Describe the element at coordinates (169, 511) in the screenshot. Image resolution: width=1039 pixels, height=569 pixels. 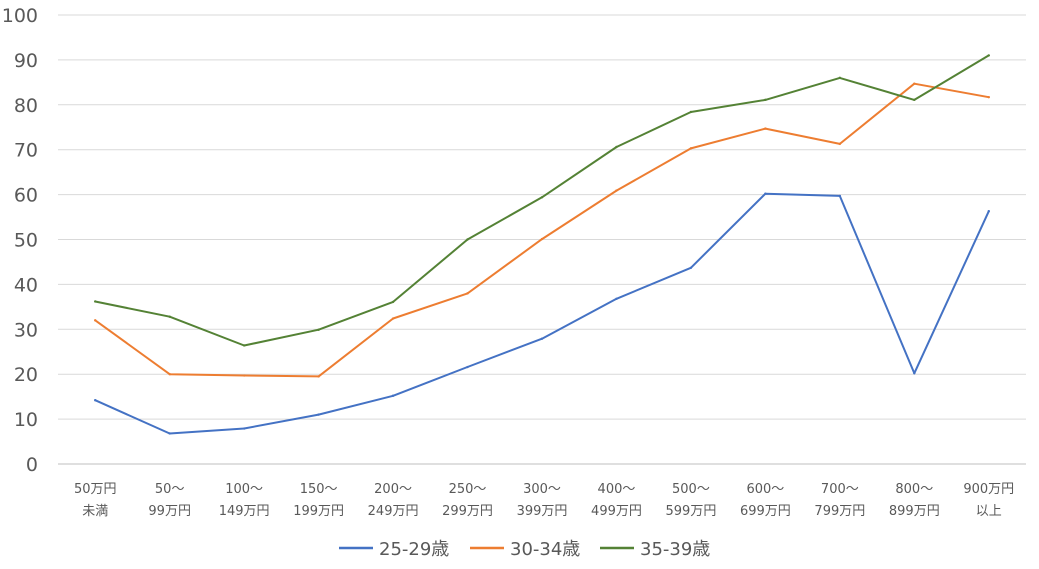
I see `x-tick-label: 99万円` at that location.